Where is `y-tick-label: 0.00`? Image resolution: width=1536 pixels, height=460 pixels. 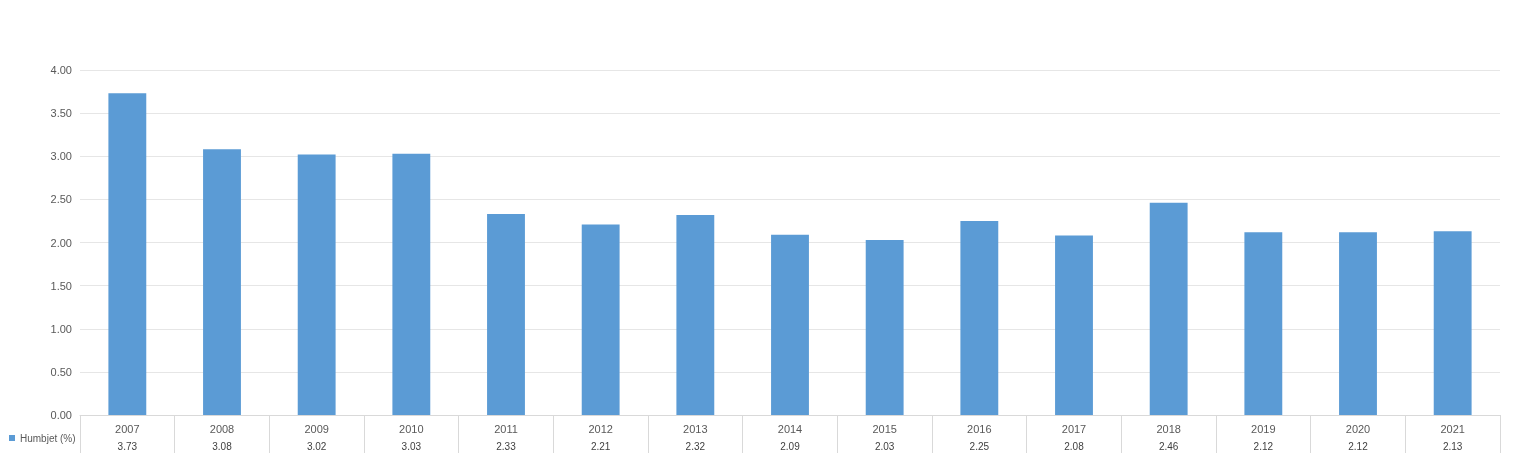 y-tick-label: 0.00 is located at coordinates (61, 415).